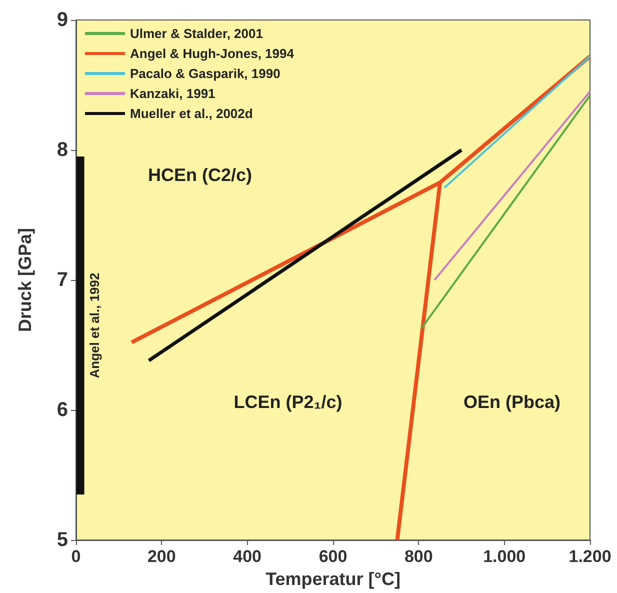 Image resolution: width=617 pixels, height=593 pixels. What do you see at coordinates (62, 540) in the screenshot?
I see `y-tick-label: 5` at bounding box center [62, 540].